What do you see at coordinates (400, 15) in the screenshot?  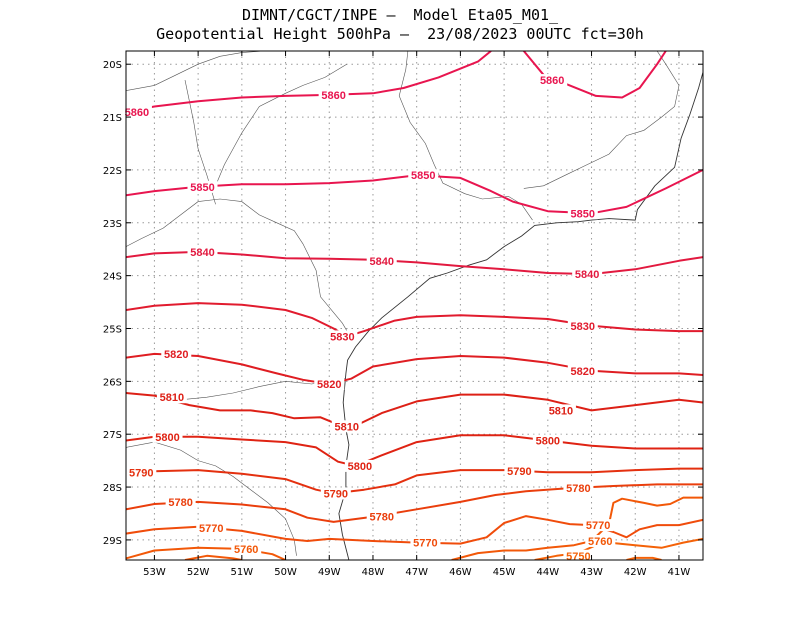 I see `map-title-line-1: DIMNT/CGCT/INPE – Model Eta05_M01_` at bounding box center [400, 15].